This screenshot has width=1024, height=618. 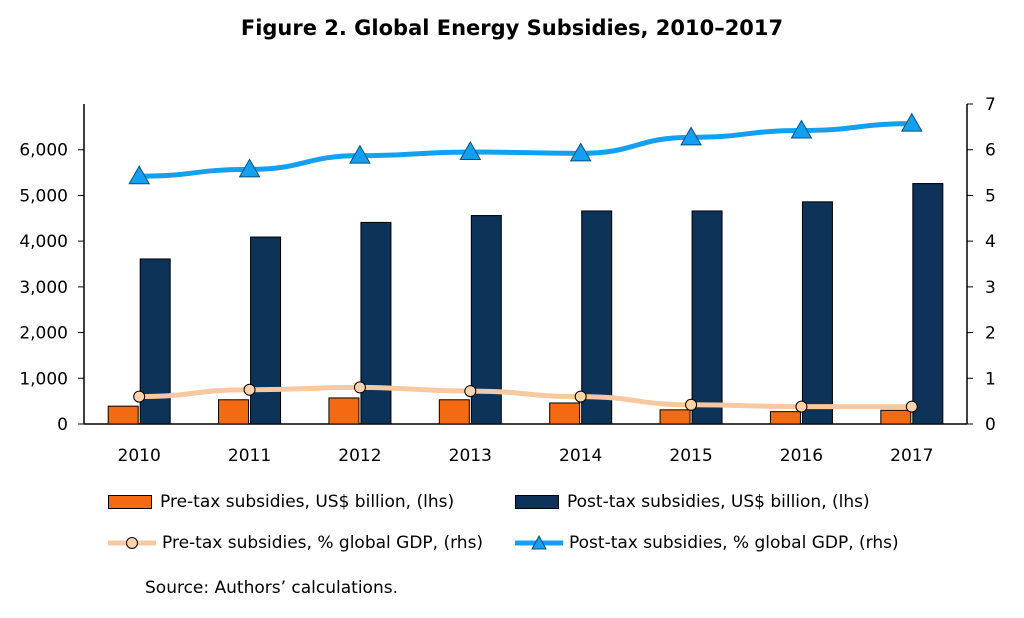 What do you see at coordinates (525, 150) in the screenshot?
I see `line-posttax-gdp` at bounding box center [525, 150].